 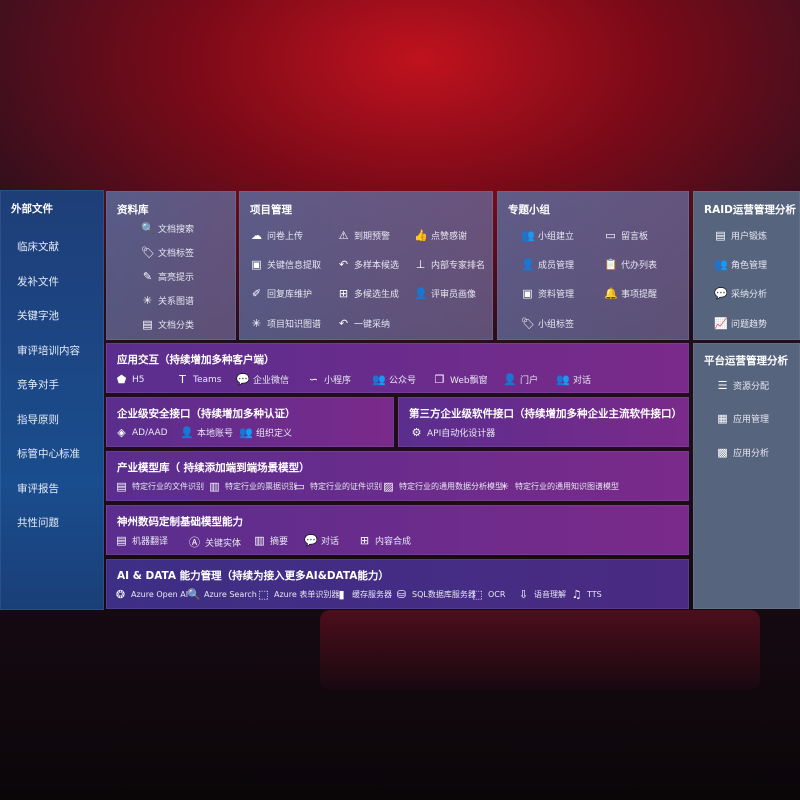 I want to click on group-item-label: 成员管理, so click(x=556, y=266).